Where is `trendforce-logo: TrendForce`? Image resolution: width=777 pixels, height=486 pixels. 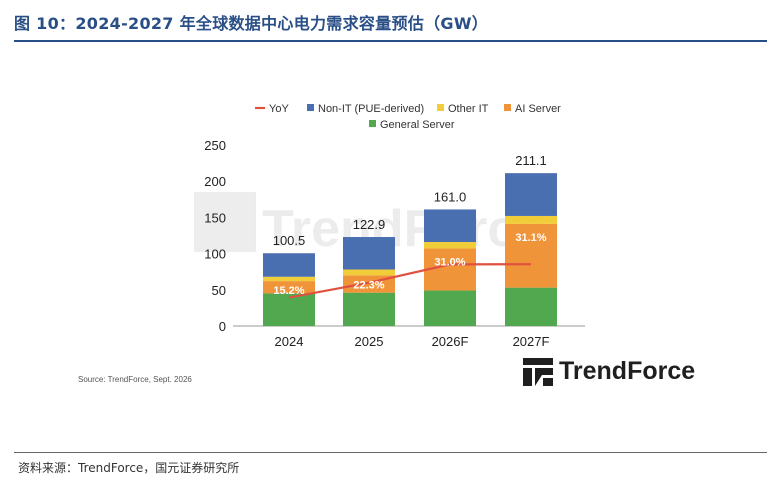
trendforce-logo: TrendForce is located at coordinates (609, 371).